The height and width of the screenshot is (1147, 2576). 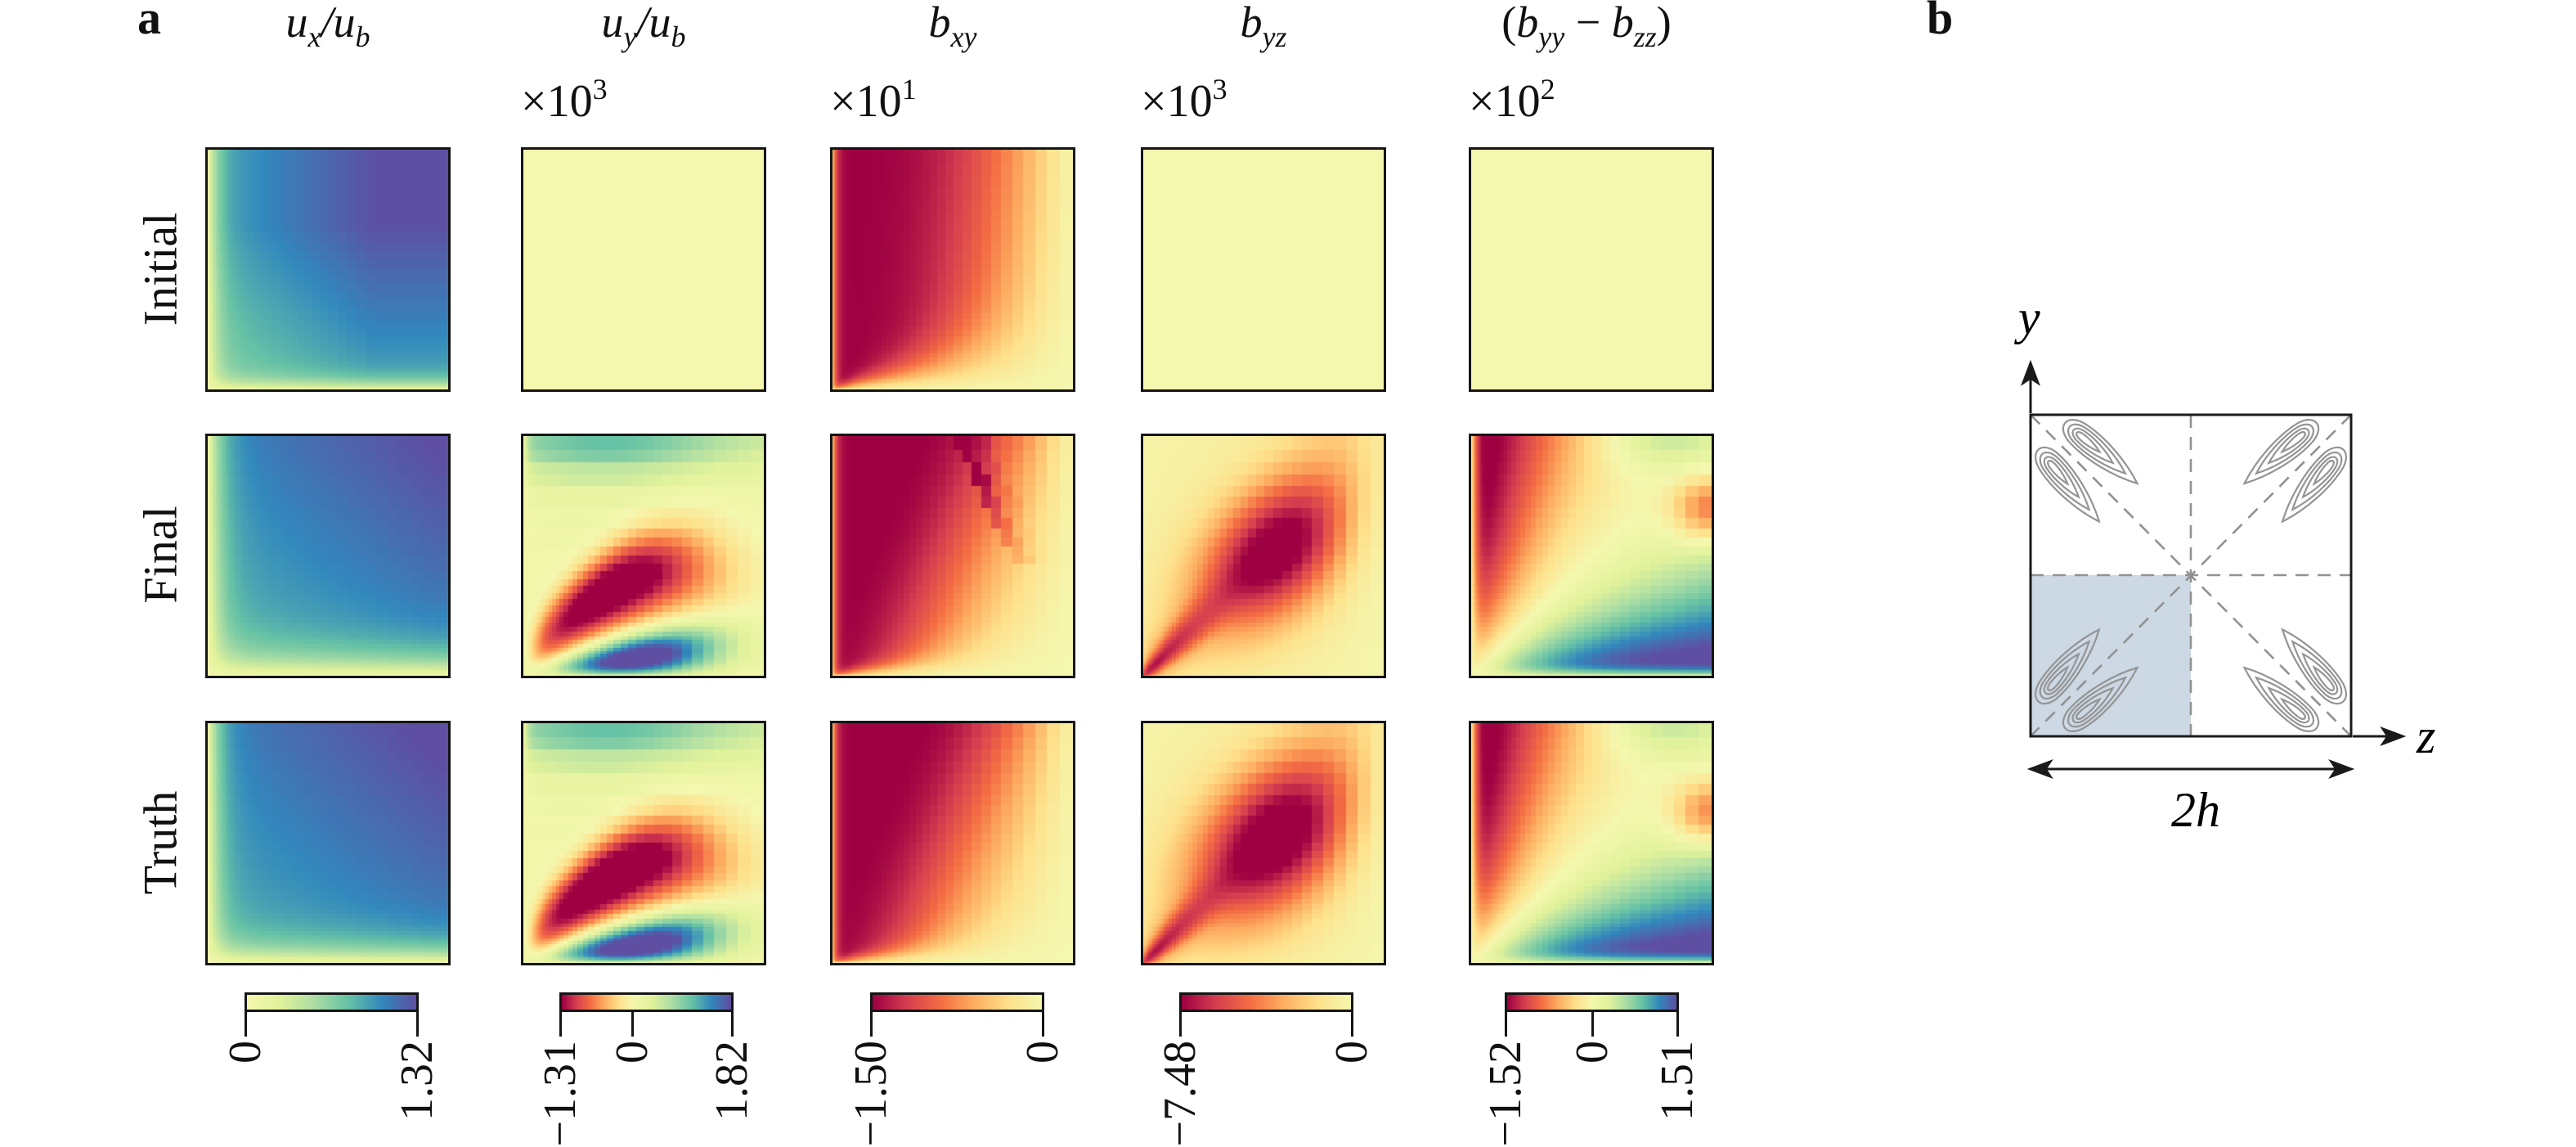 What do you see at coordinates (2425, 736) in the screenshot?
I see `svg-text: z` at bounding box center [2425, 736].